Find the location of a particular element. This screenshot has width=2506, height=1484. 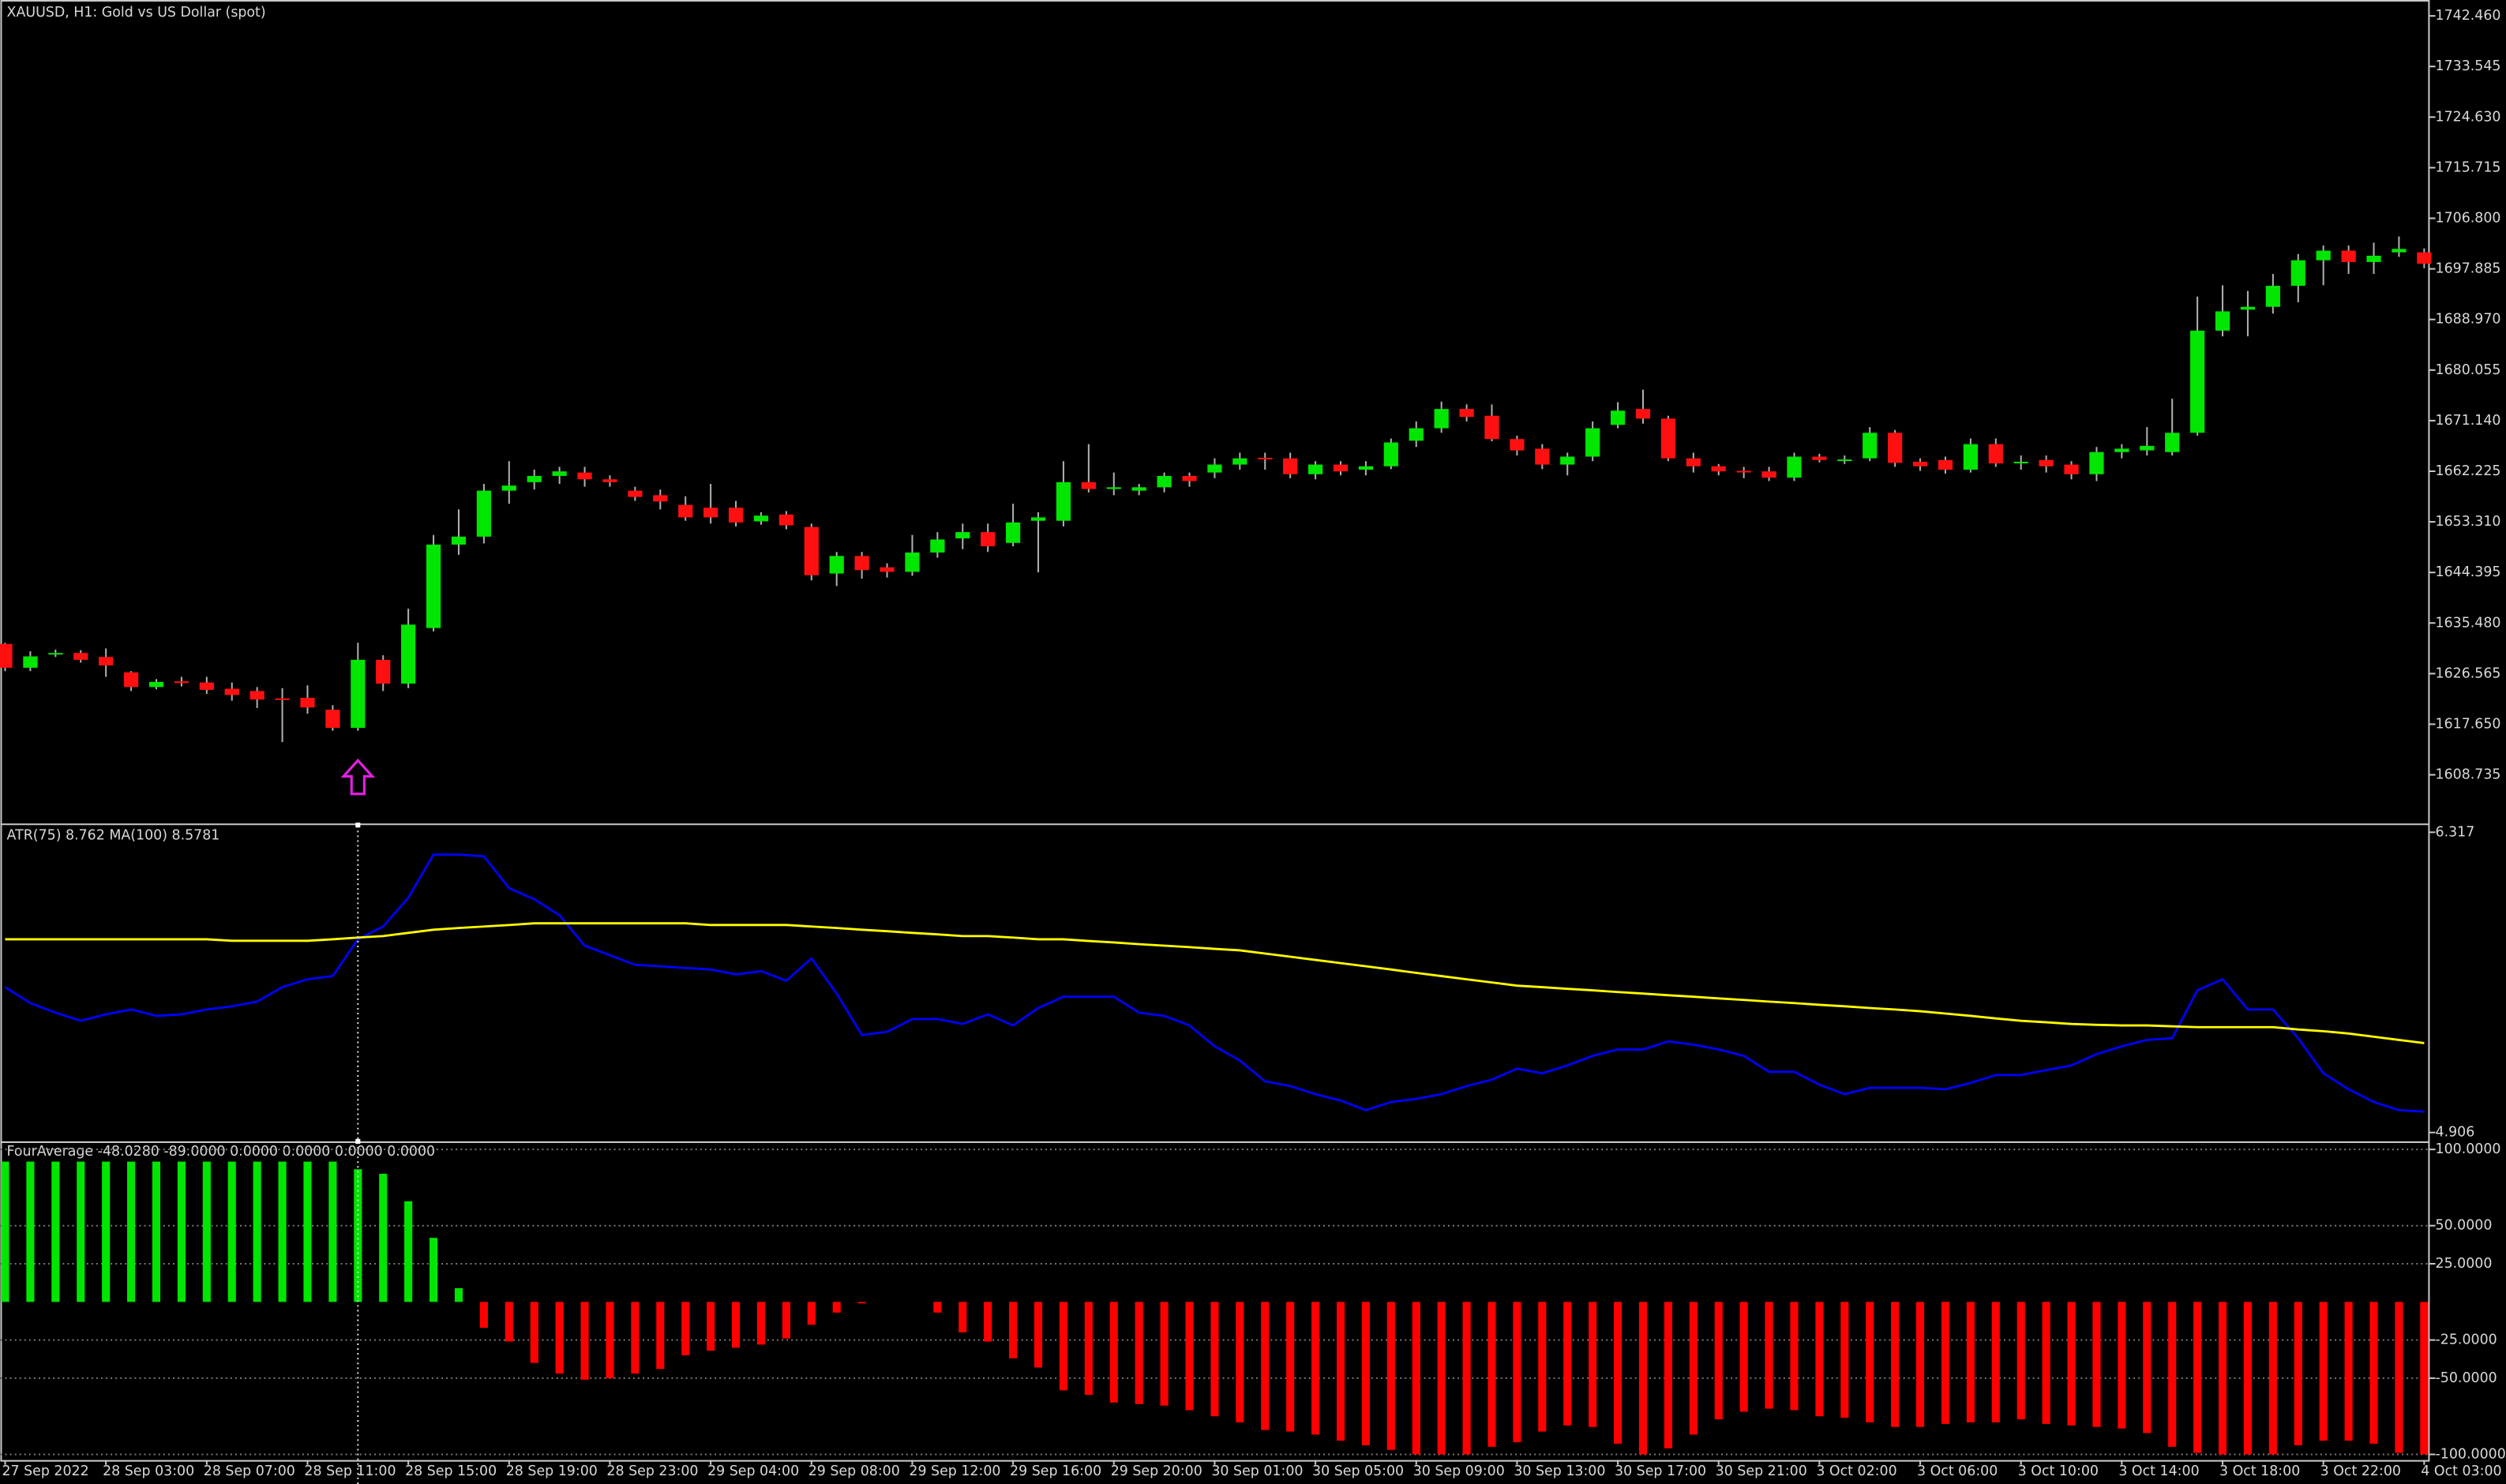

x-tick-label: 3 Oct 06:00 is located at coordinates (1958, 1471).